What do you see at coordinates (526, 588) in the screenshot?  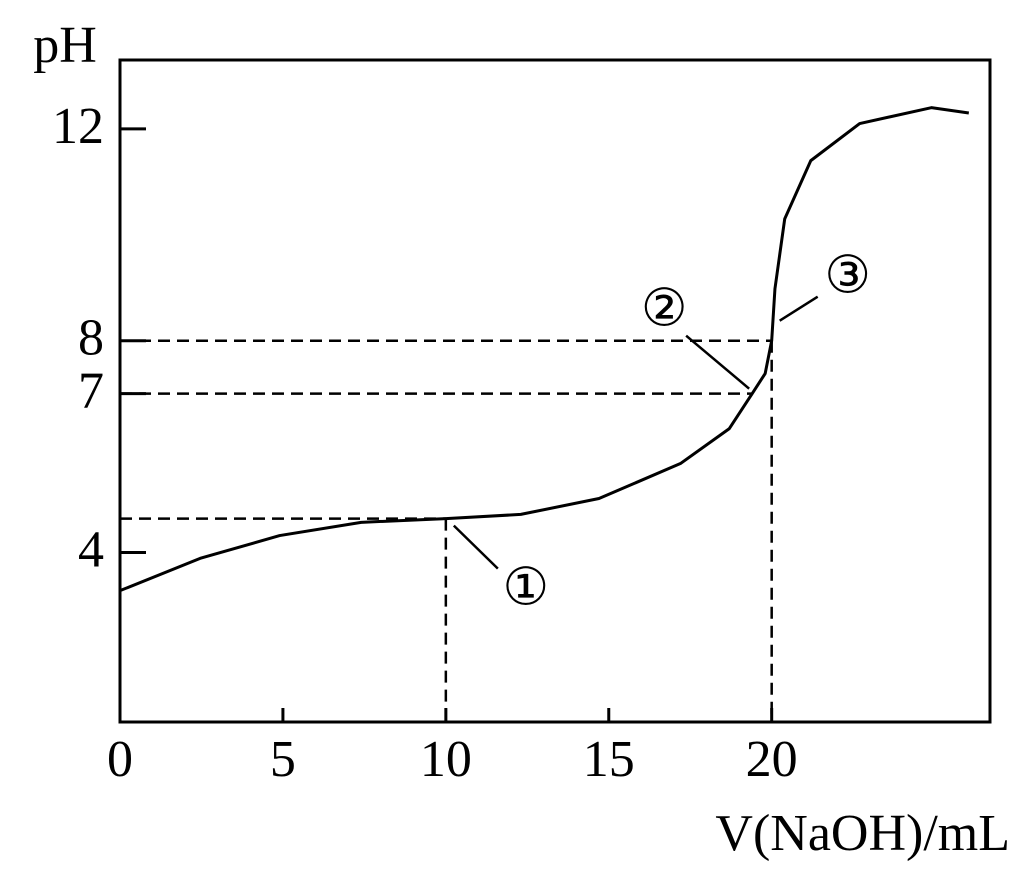 I see `annotation: ①` at bounding box center [526, 588].